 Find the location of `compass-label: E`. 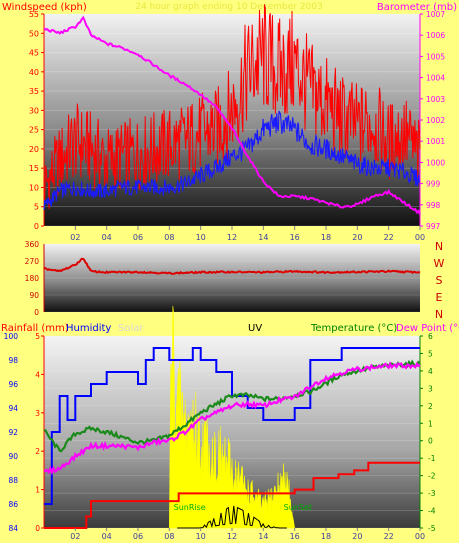

compass-label: E is located at coordinates (439, 297).